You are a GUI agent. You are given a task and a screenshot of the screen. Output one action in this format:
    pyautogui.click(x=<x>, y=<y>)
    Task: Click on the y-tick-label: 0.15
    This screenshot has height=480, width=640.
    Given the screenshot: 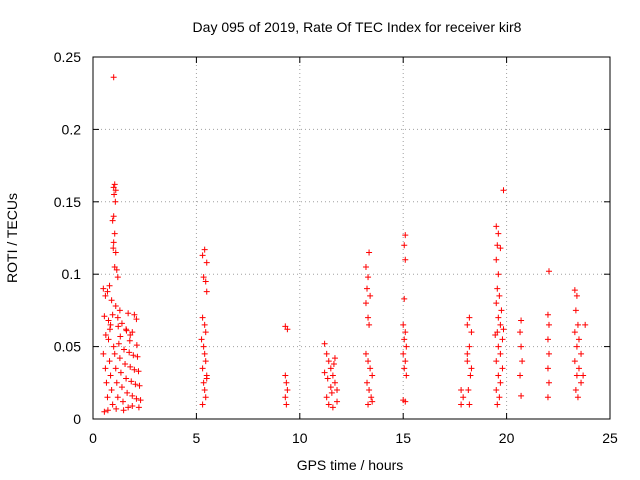 What is the action you would take?
    pyautogui.click(x=67, y=202)
    